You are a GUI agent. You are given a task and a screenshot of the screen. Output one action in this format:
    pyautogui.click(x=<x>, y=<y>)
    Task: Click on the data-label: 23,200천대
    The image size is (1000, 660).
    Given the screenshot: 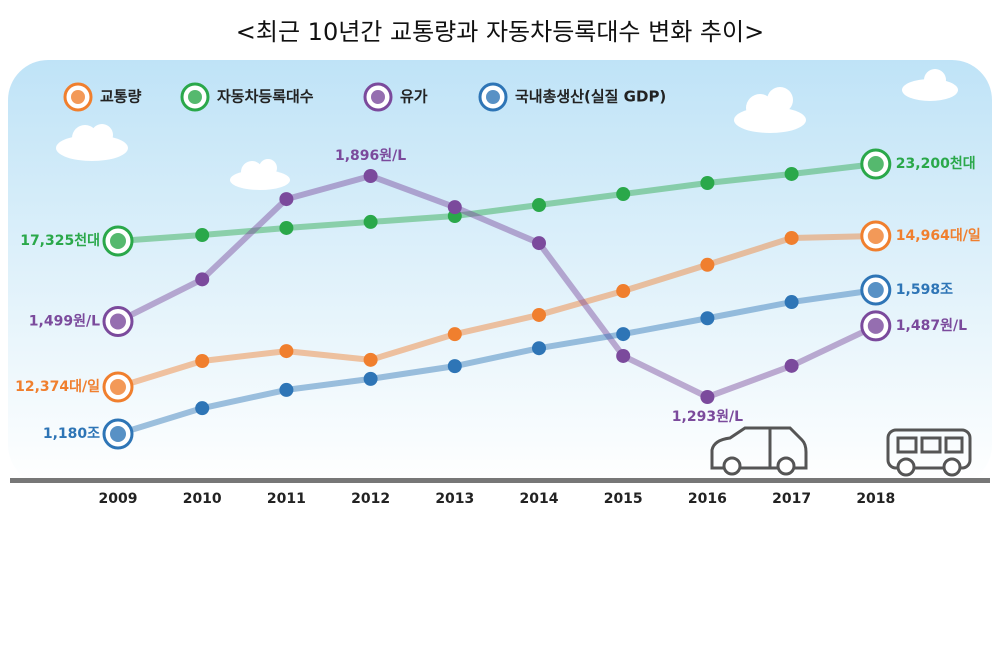 What is the action you would take?
    pyautogui.click(x=936, y=164)
    